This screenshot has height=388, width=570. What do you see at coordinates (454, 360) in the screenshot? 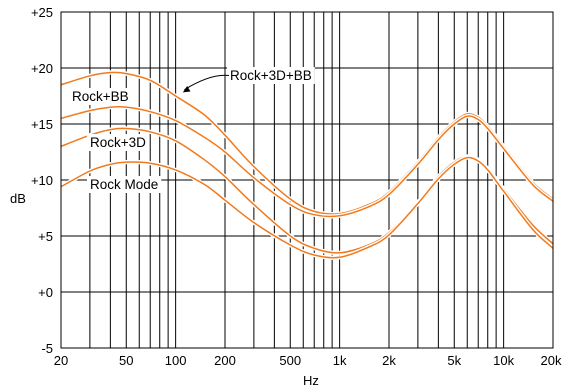
I see `x-tick-label: 5k` at bounding box center [454, 360].